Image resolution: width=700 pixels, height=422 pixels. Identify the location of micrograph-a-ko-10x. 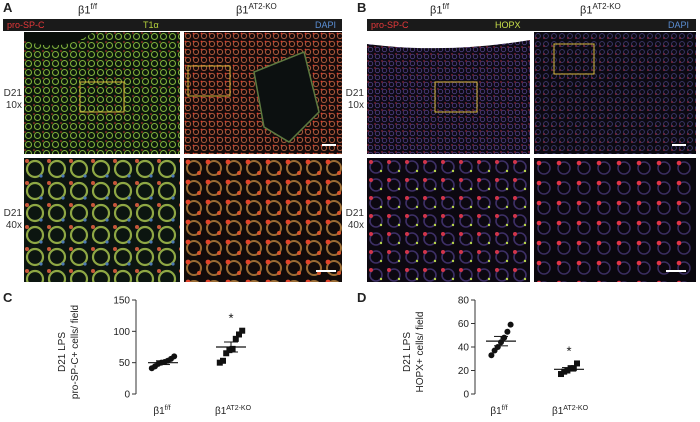
(263, 93).